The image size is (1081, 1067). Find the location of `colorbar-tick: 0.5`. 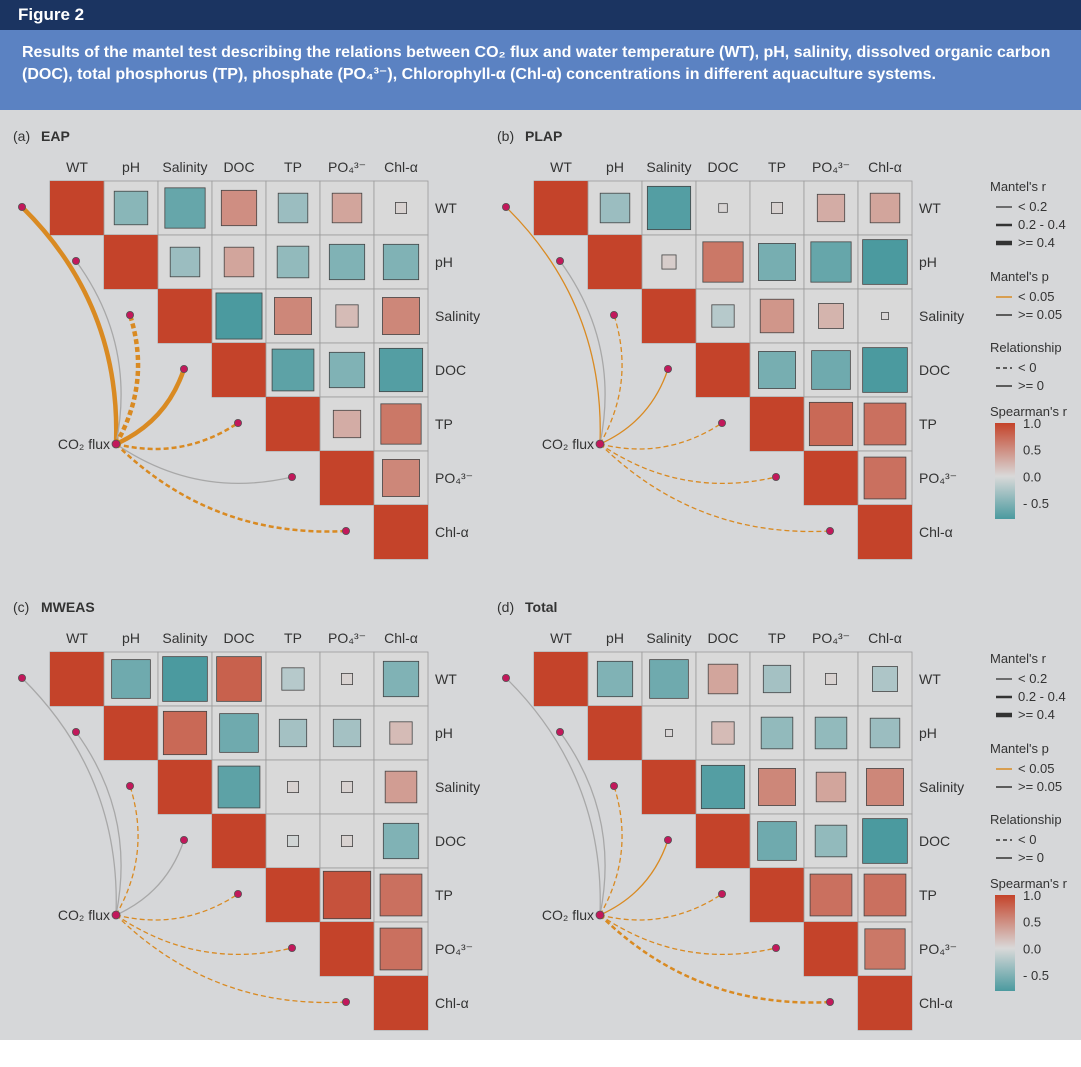

colorbar-tick: 0.5 is located at coordinates (1032, 450).